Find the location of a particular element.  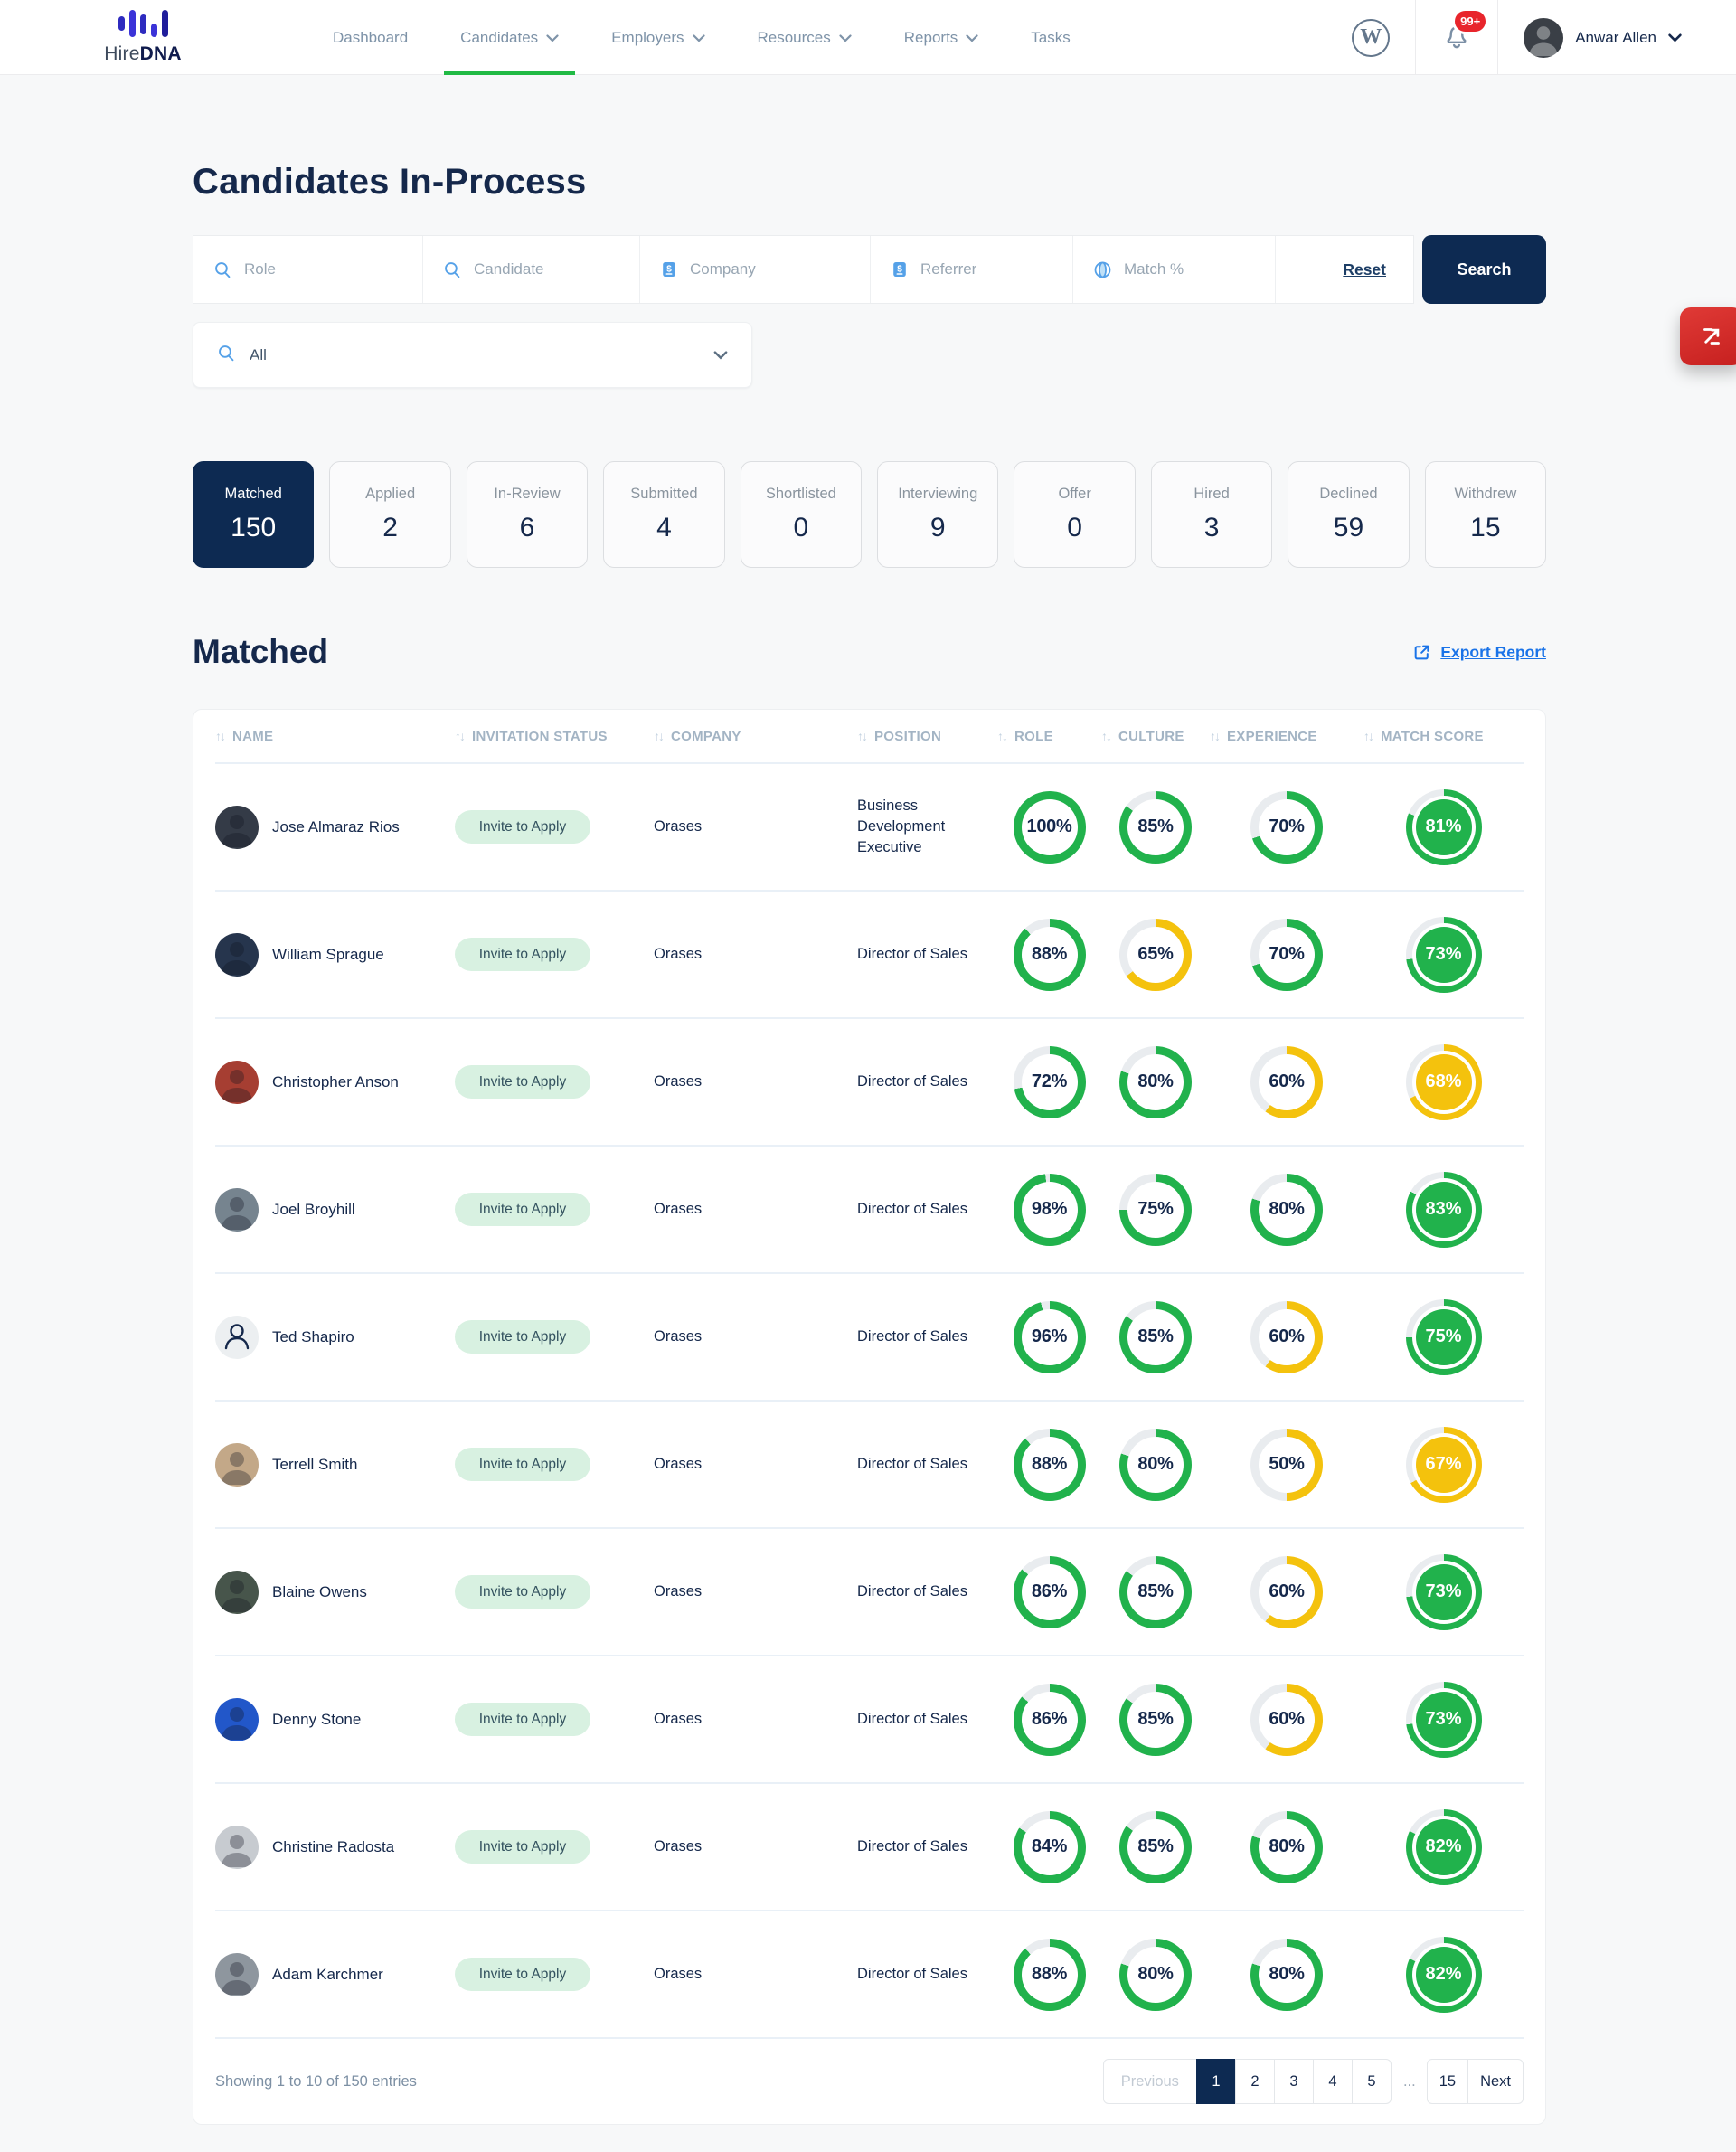

candidate-name: Ted Shapiro is located at coordinates (313, 1336).